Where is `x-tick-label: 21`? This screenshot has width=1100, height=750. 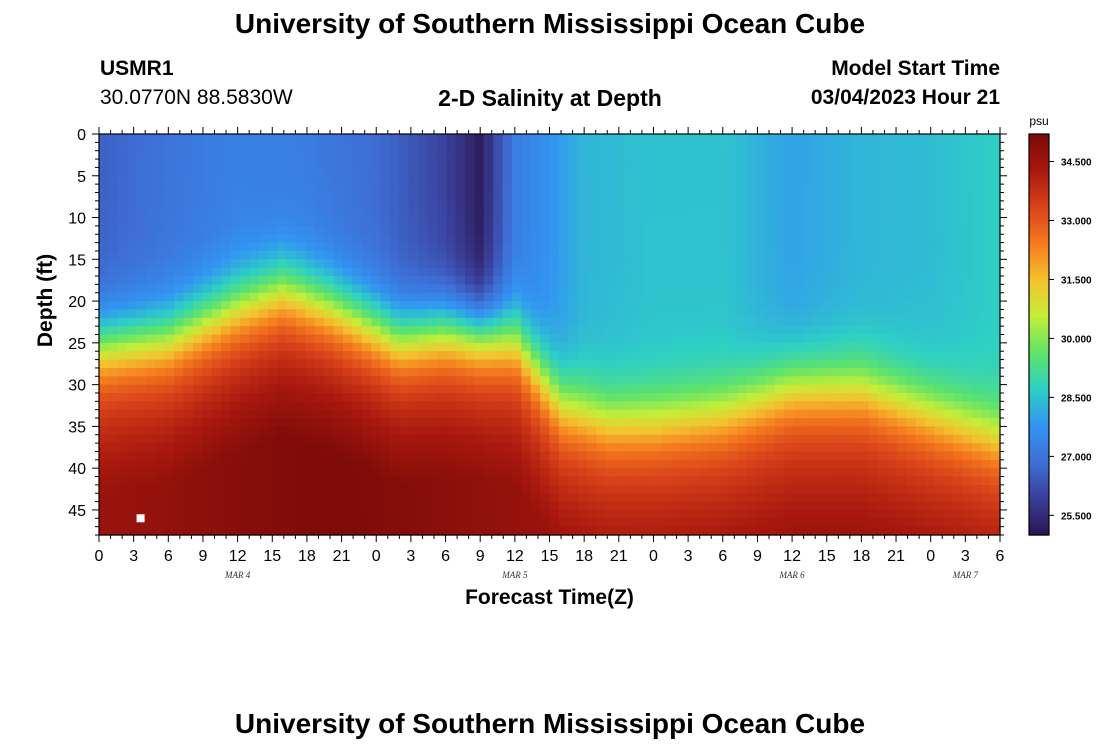
x-tick-label: 21 is located at coordinates (342, 556).